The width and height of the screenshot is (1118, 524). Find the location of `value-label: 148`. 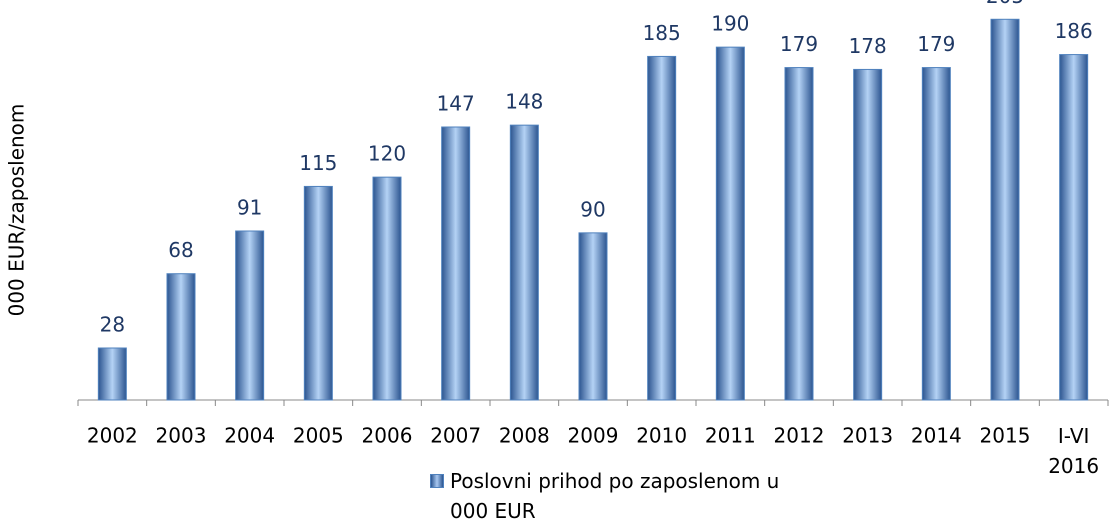

value-label: 148 is located at coordinates (524, 102).